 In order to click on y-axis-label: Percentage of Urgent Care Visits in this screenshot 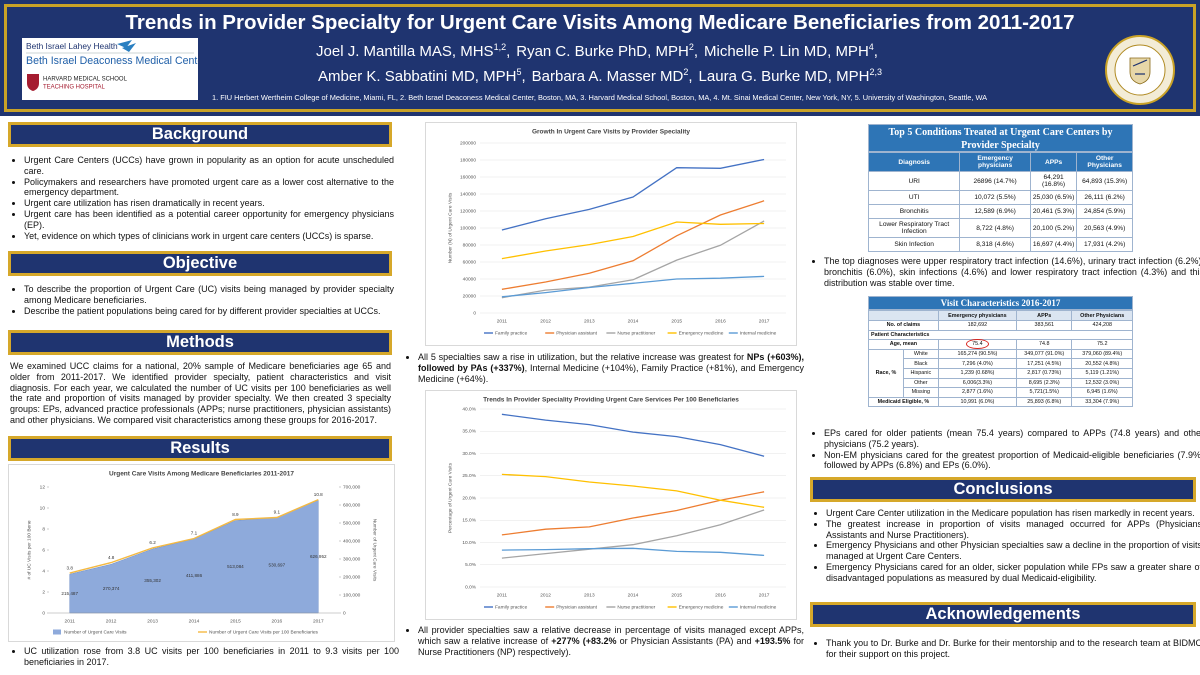, I will do `click(450, 497)`.